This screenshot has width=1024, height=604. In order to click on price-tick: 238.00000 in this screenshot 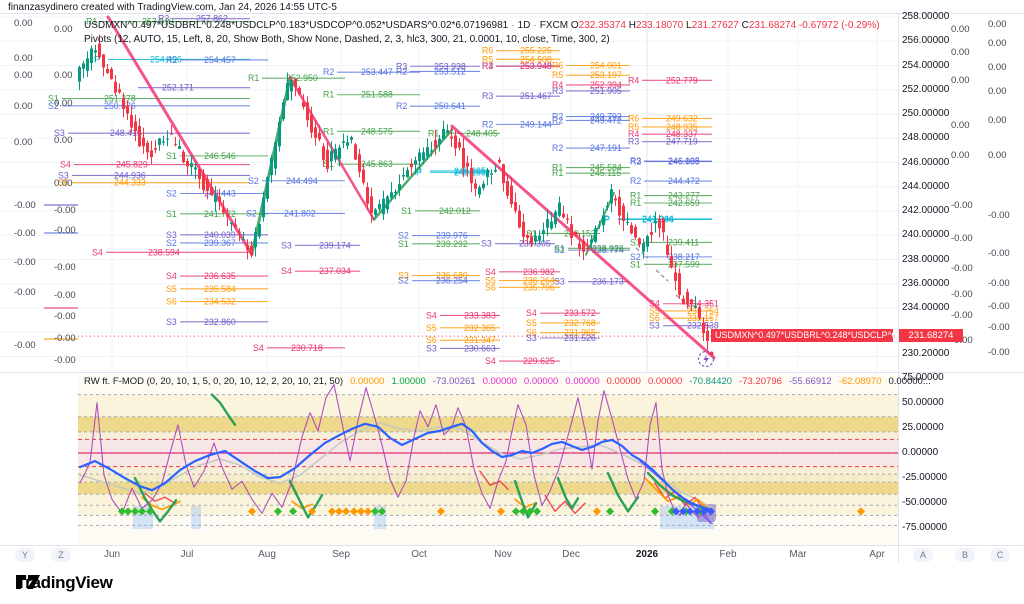, I will do `click(926, 259)`.